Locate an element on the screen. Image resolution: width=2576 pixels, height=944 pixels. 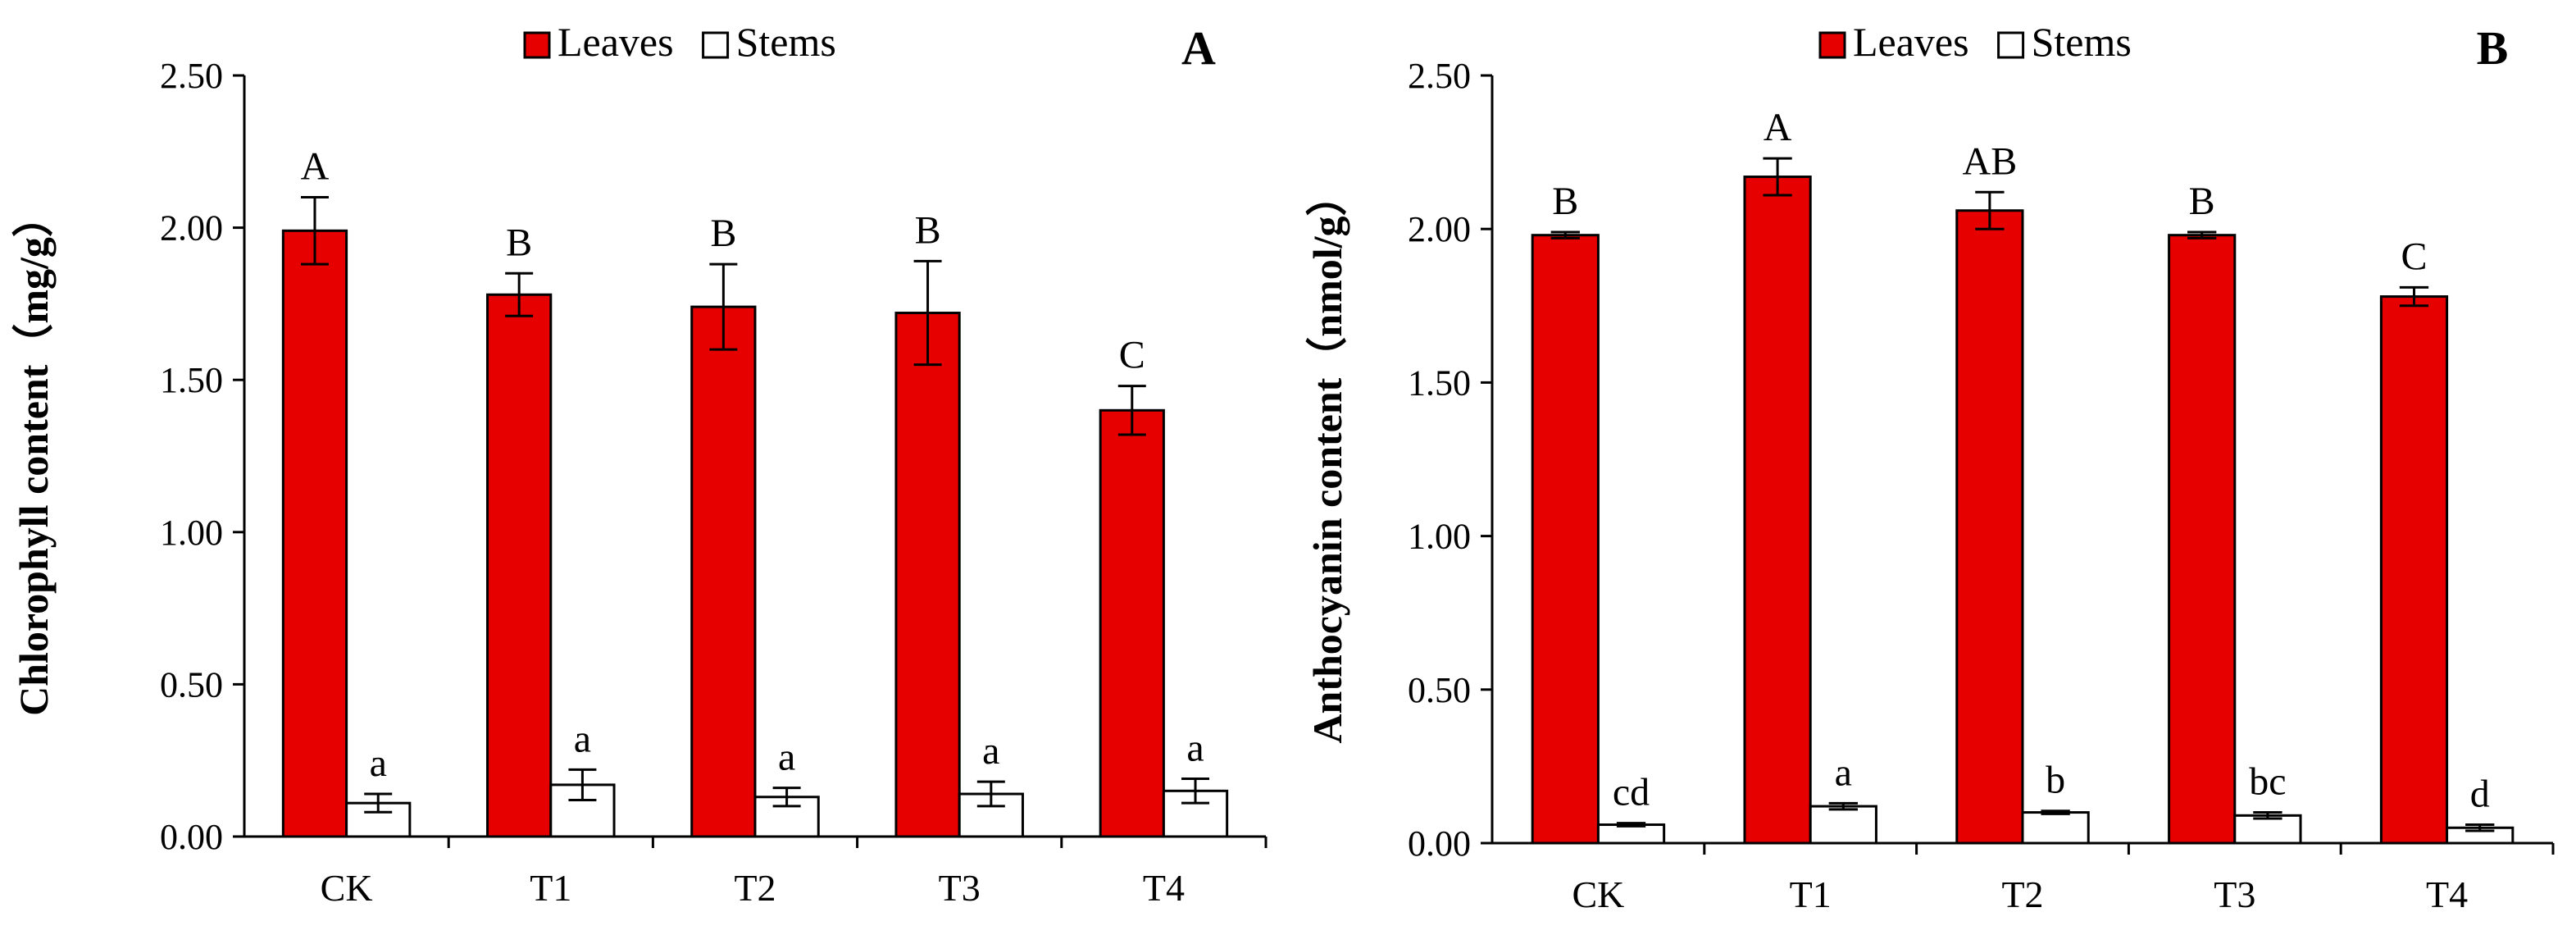
bar-stems-t1 is located at coordinates (1843, 825).